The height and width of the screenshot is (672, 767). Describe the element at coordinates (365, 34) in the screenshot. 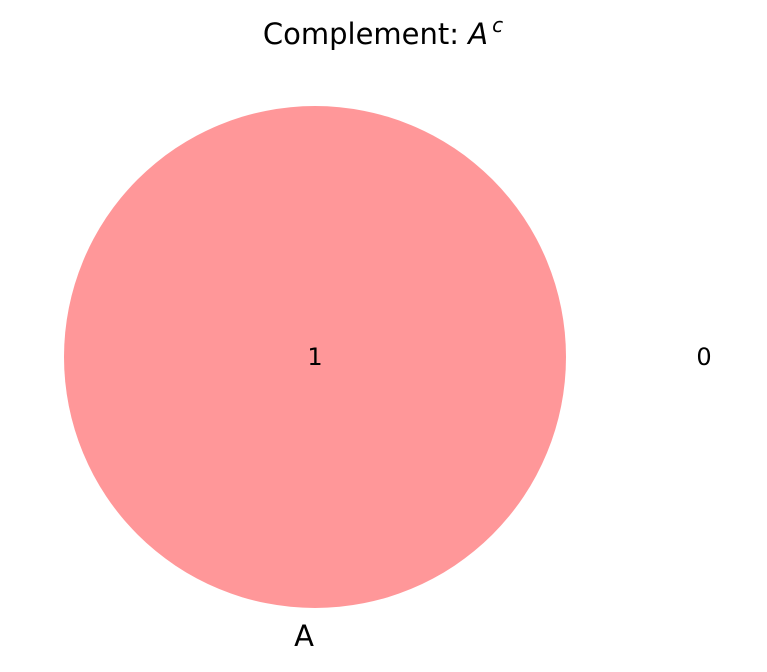

I see `title-prefix: Complement:` at that location.